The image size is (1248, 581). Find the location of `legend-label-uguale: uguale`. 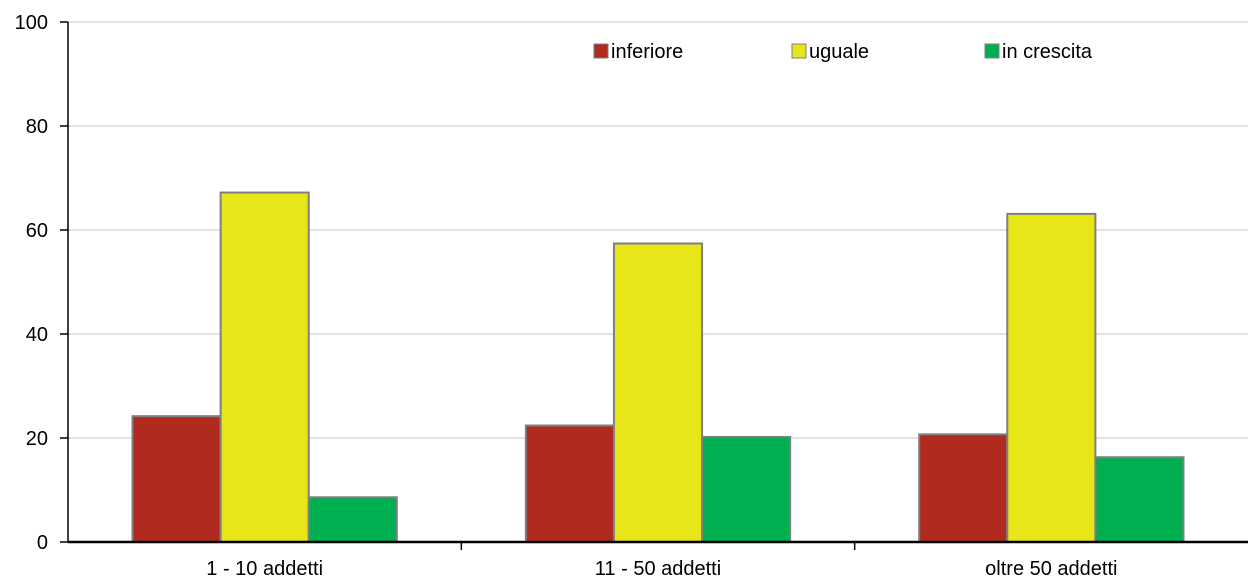

legend-label-uguale: uguale is located at coordinates (839, 52).